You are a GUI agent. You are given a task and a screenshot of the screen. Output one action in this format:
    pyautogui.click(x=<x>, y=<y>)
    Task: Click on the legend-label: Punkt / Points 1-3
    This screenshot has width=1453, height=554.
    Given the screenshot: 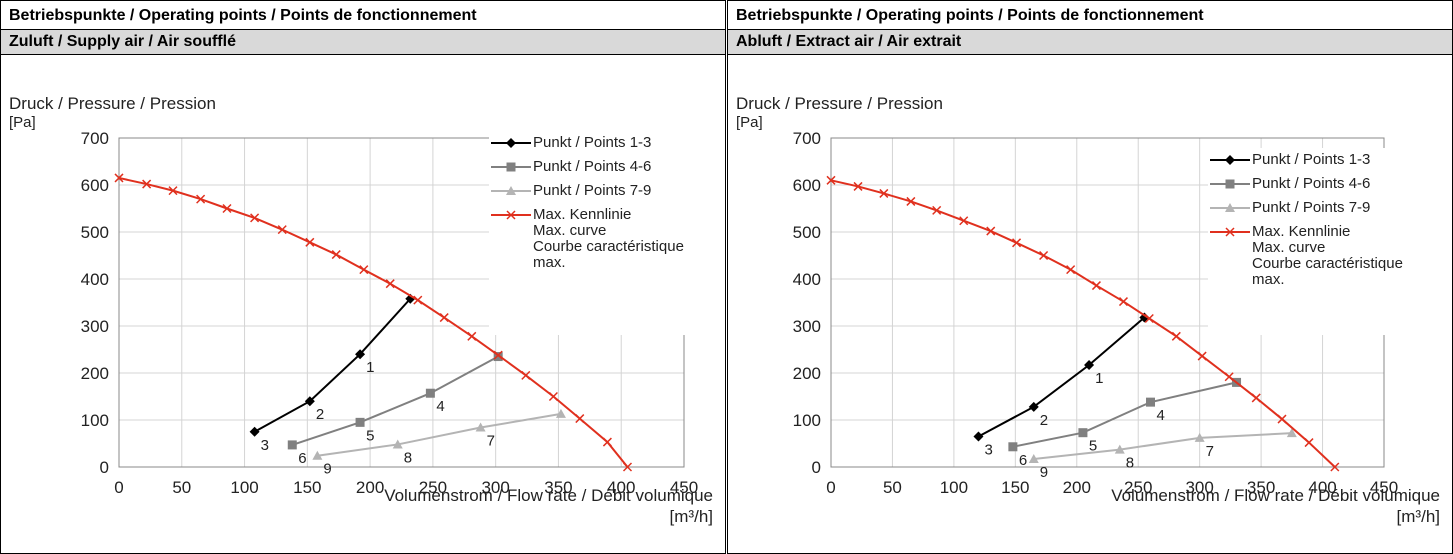 What is the action you would take?
    pyautogui.click(x=592, y=142)
    